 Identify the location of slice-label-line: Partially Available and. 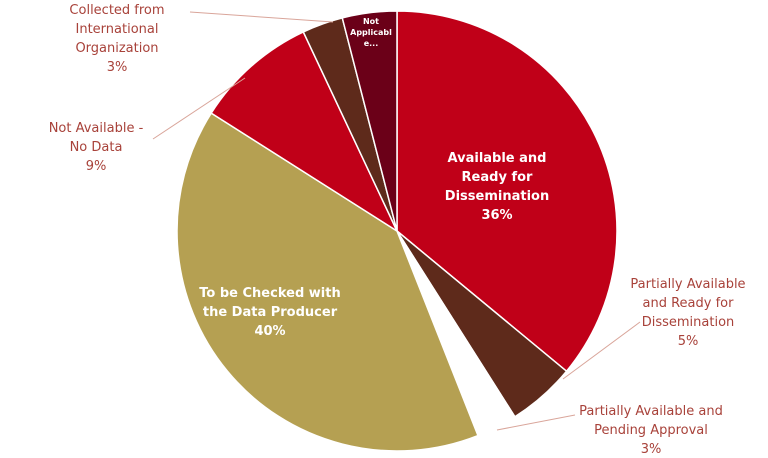
(651, 411).